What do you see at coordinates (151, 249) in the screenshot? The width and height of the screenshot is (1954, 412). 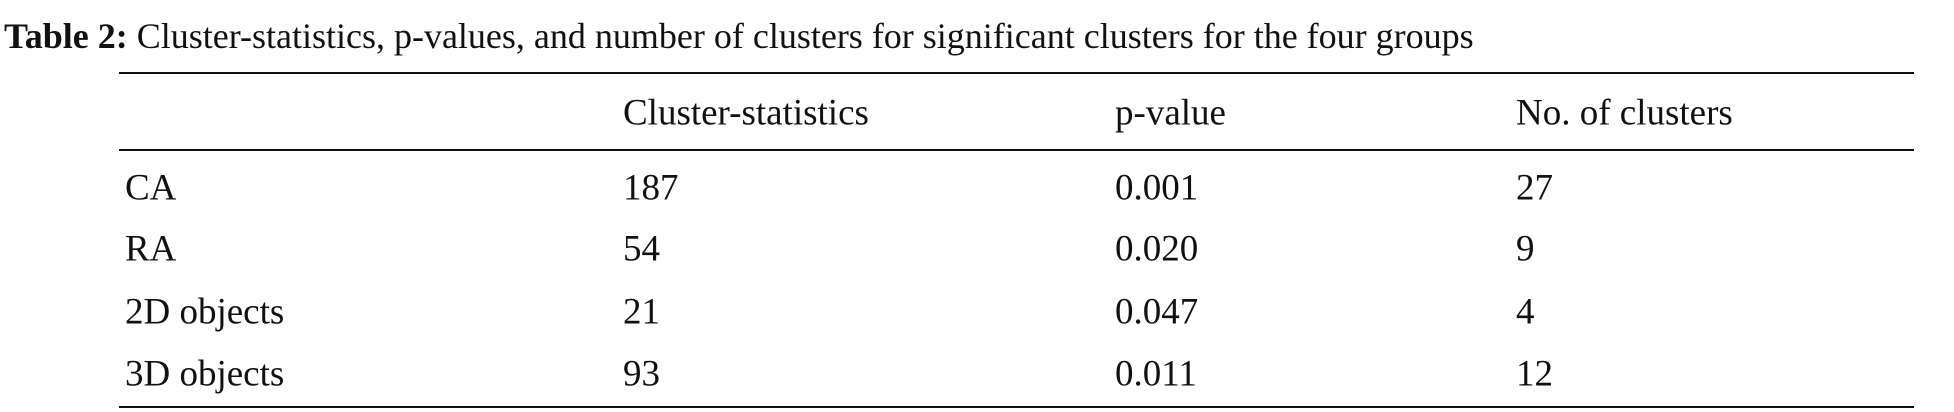 I see `row-label: RA` at bounding box center [151, 249].